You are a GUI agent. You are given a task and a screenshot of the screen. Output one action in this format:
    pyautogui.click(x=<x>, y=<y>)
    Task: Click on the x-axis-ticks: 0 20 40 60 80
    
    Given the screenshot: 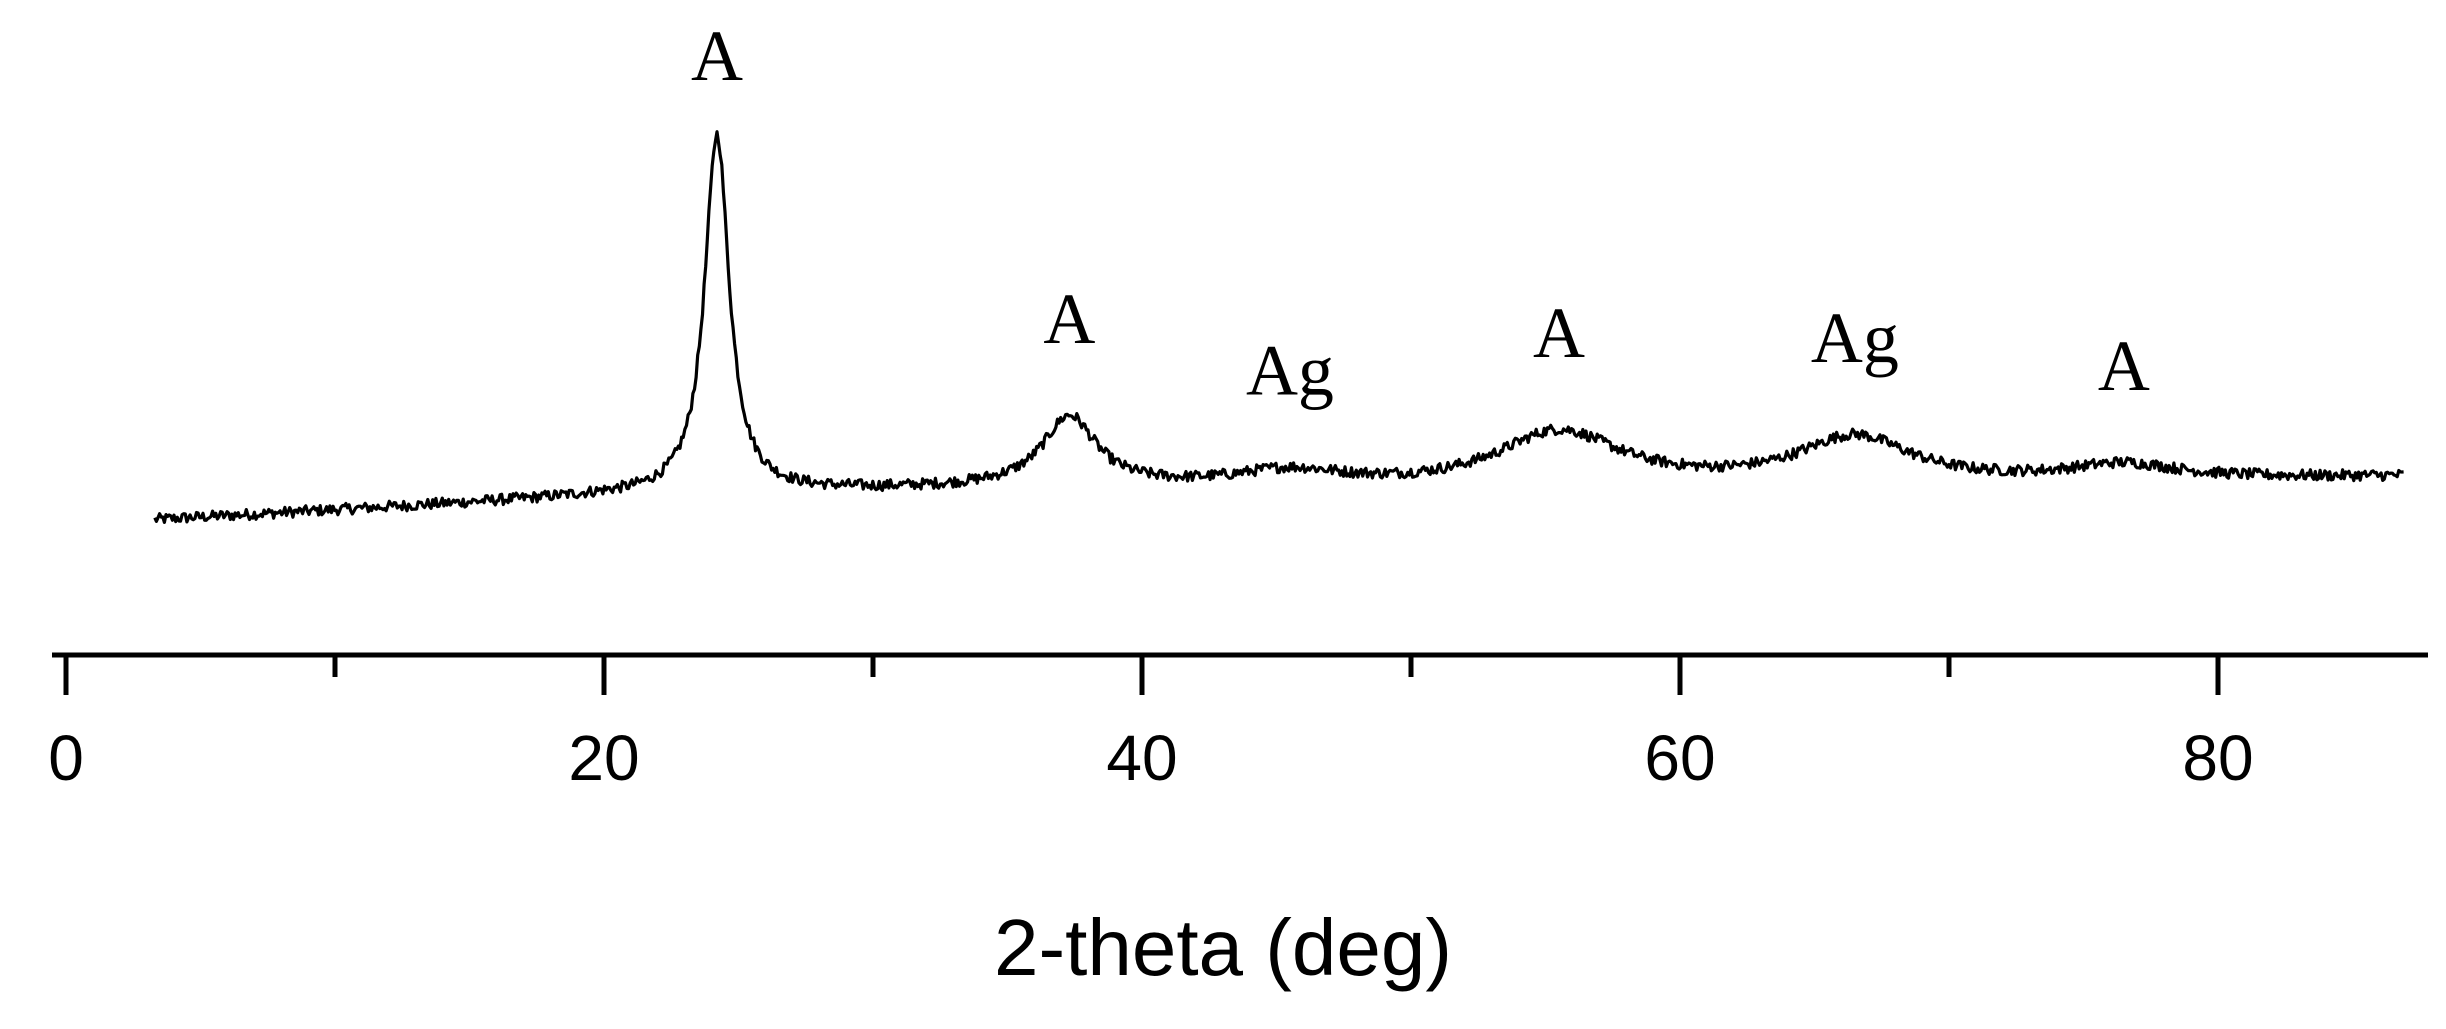 What is the action you would take?
    pyautogui.click(x=1151, y=724)
    